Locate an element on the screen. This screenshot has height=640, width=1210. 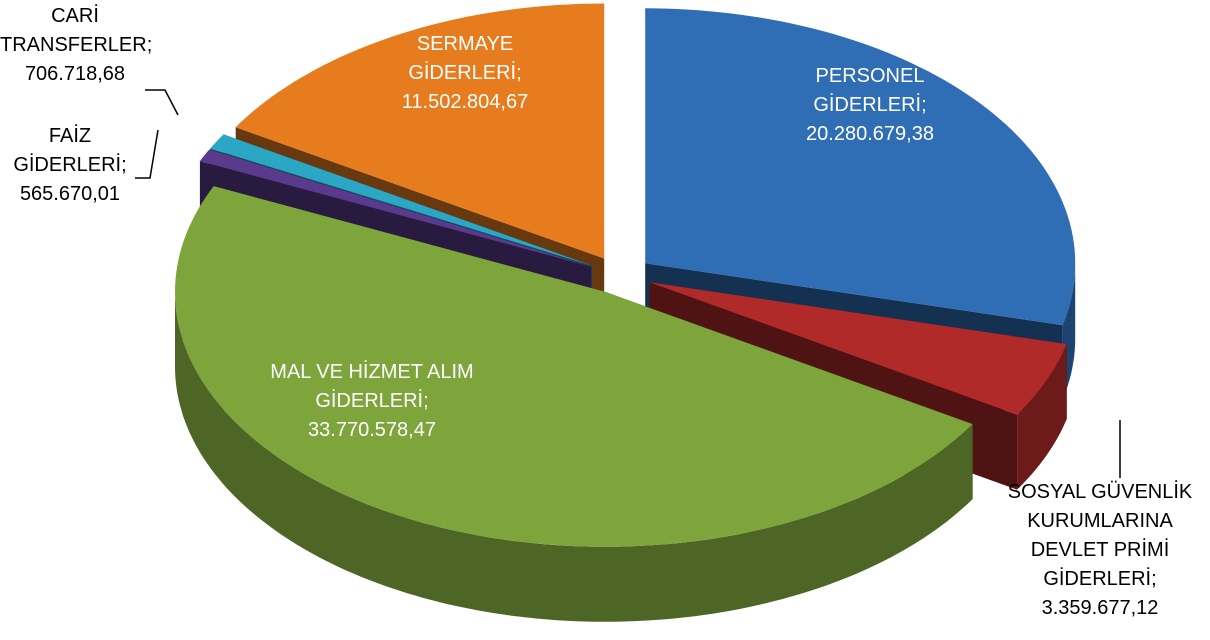
category-label: FAİZ GİDERLERİ; is located at coordinates (70, 150).